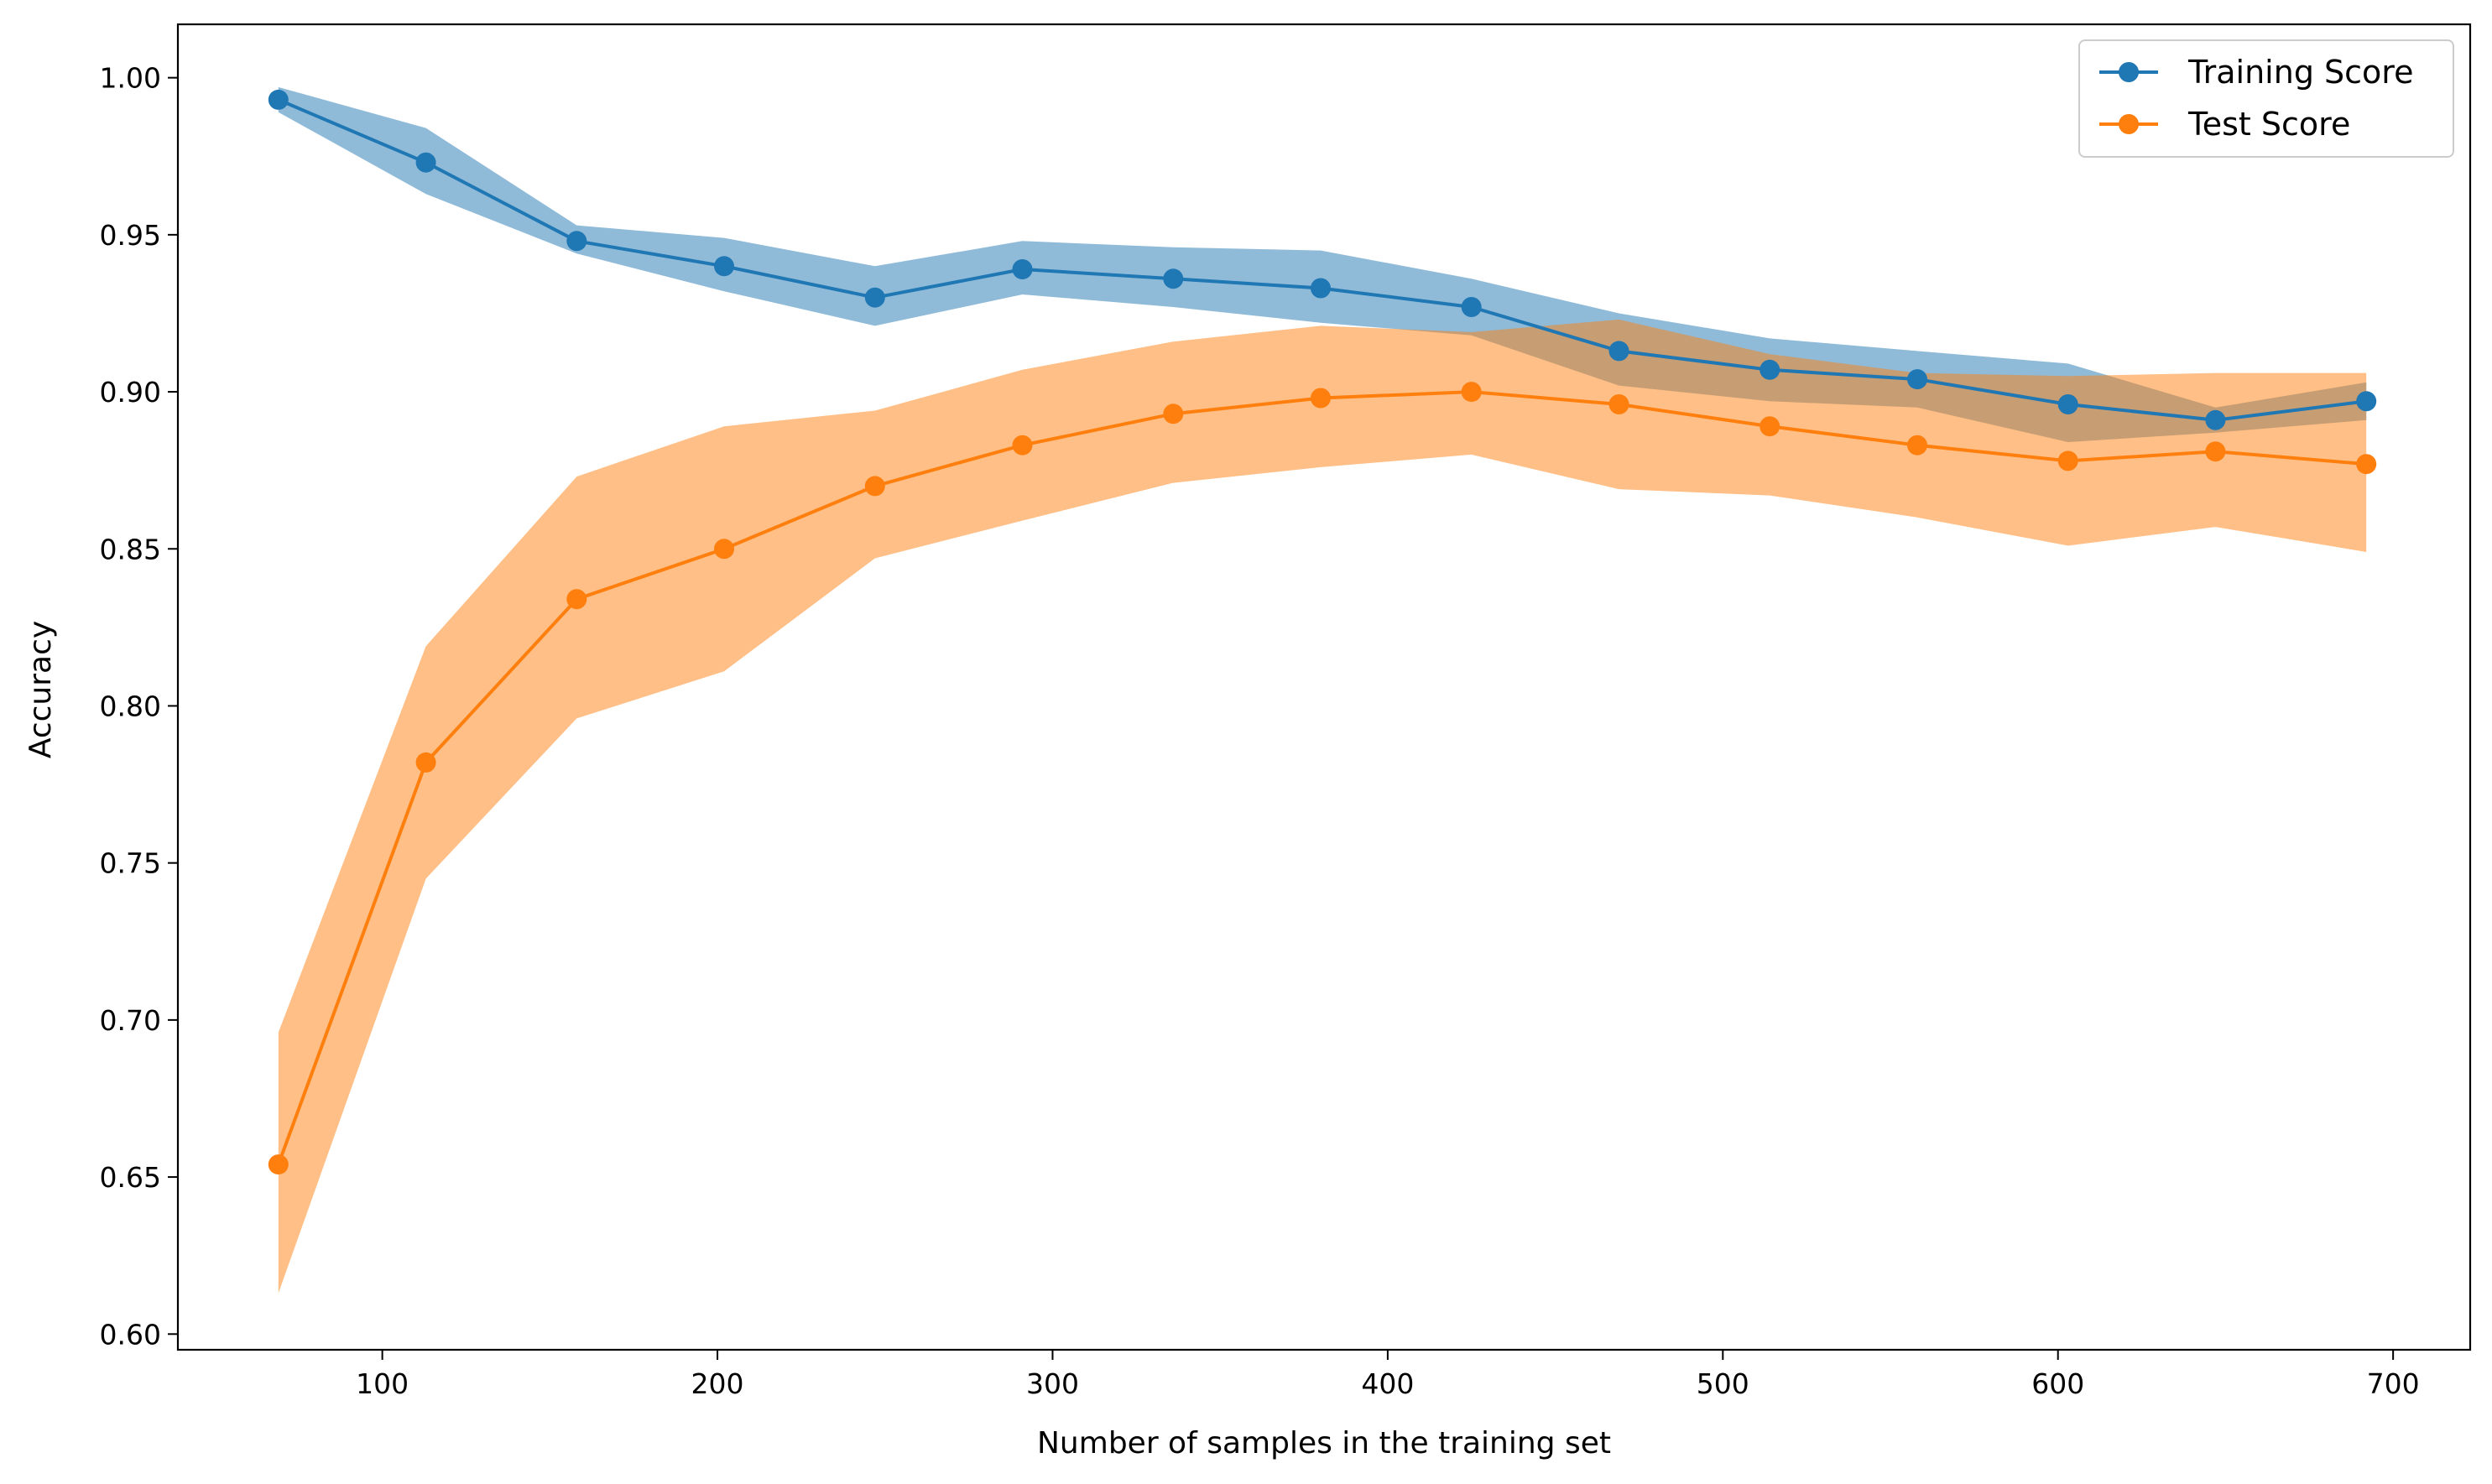 The image size is (2492, 1484). Describe the element at coordinates (130, 863) in the screenshot. I see `y-tick-label: 0.75` at that location.